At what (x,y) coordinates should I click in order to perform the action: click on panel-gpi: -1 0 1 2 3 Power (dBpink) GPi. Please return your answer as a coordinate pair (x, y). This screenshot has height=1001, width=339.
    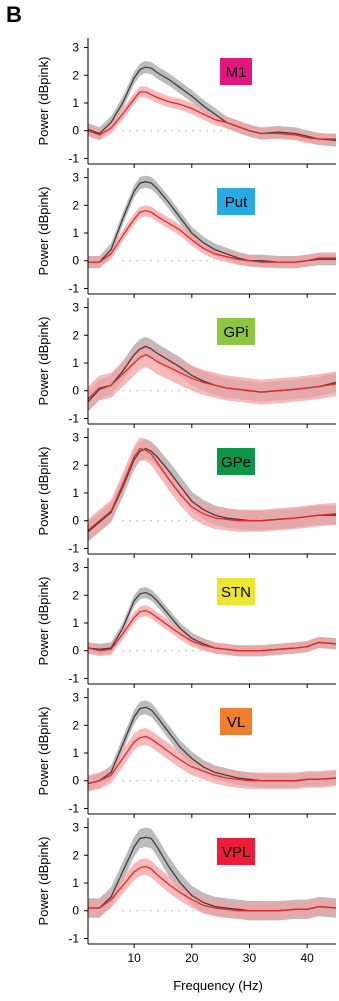
    Looking at the image, I should click on (186, 363).